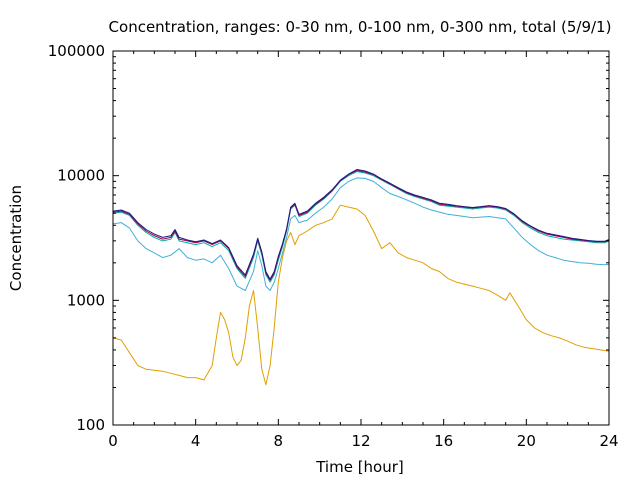 This screenshot has width=640, height=480. What do you see at coordinates (113, 441) in the screenshot?
I see `x-tick-label: 0` at bounding box center [113, 441].